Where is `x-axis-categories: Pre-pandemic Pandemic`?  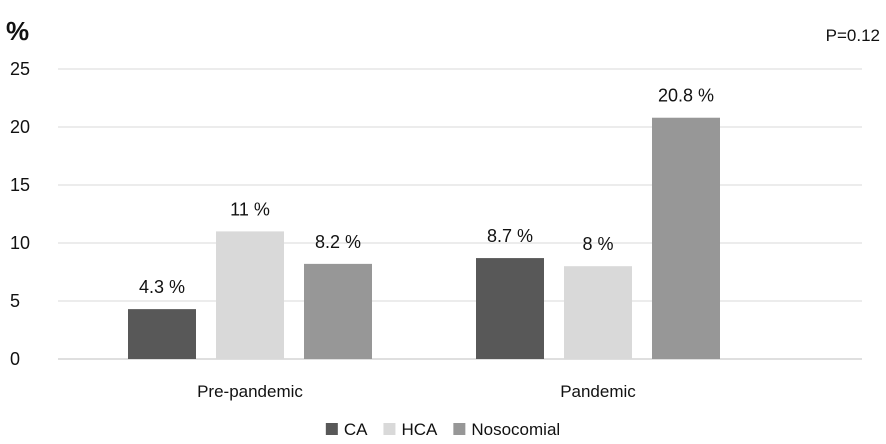 x-axis-categories: Pre-pandemic Pandemic is located at coordinates (416, 391).